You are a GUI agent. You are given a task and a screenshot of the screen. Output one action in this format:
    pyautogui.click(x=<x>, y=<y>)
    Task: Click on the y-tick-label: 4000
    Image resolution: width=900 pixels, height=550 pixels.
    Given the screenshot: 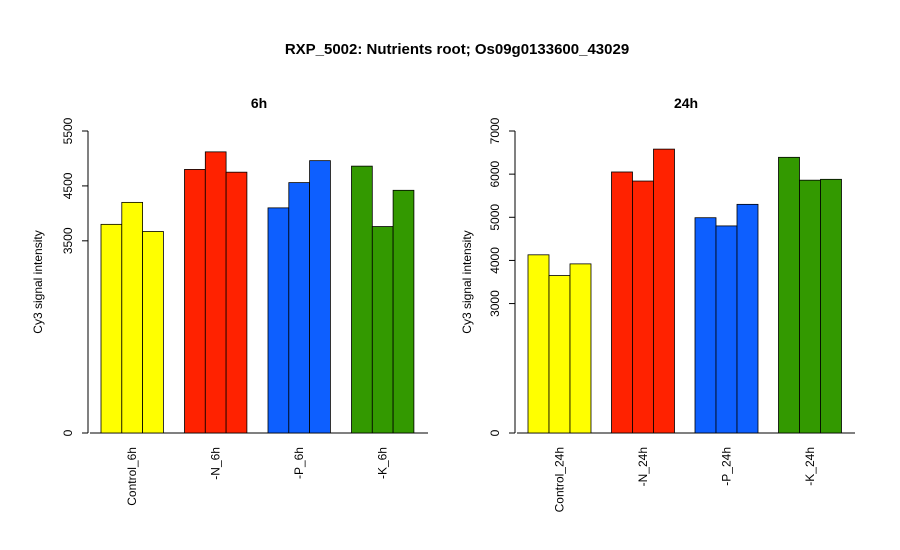 What is the action you would take?
    pyautogui.click(x=495, y=260)
    